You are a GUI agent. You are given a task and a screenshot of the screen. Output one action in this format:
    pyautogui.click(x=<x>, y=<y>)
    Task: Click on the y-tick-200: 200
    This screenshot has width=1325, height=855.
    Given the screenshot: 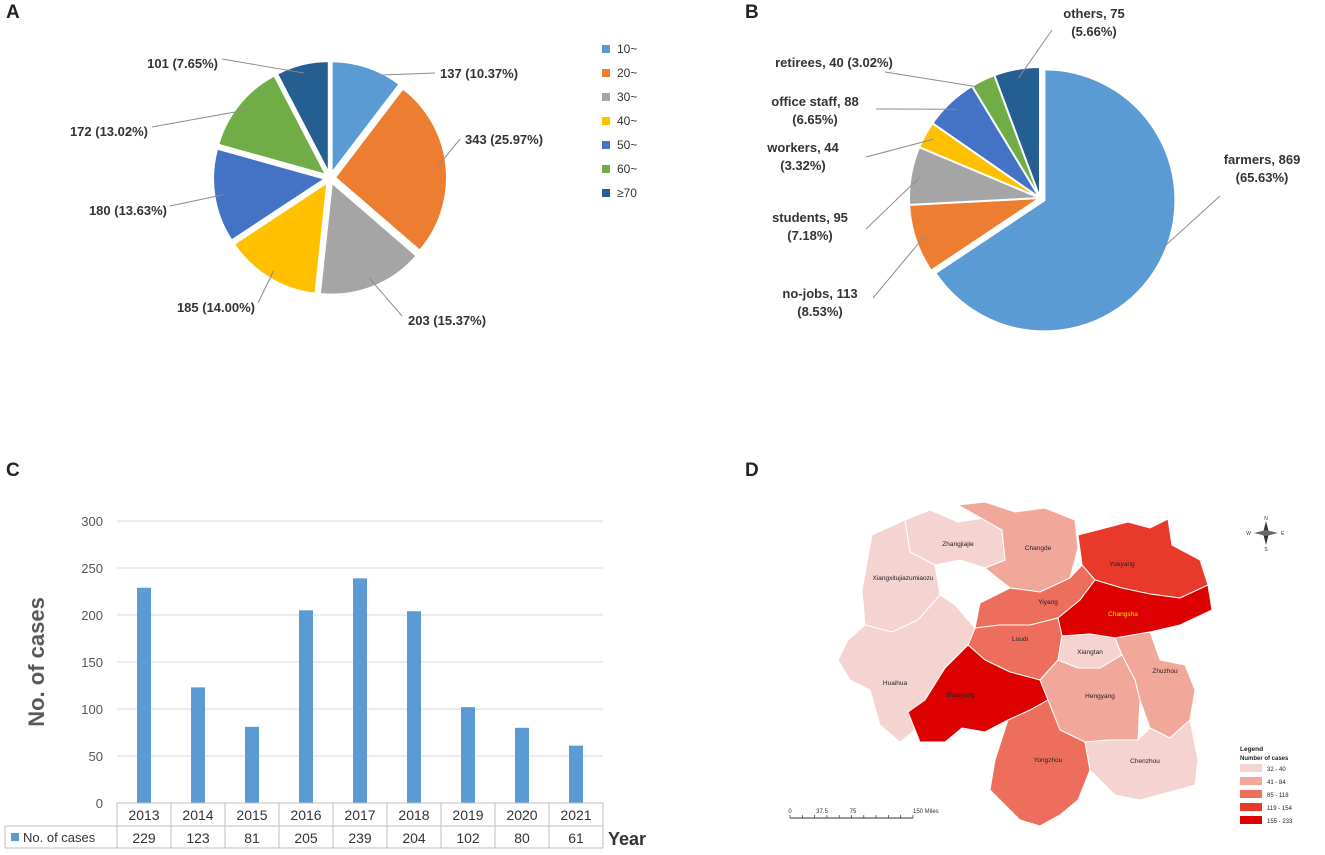 What is the action you would take?
    pyautogui.click(x=92, y=615)
    